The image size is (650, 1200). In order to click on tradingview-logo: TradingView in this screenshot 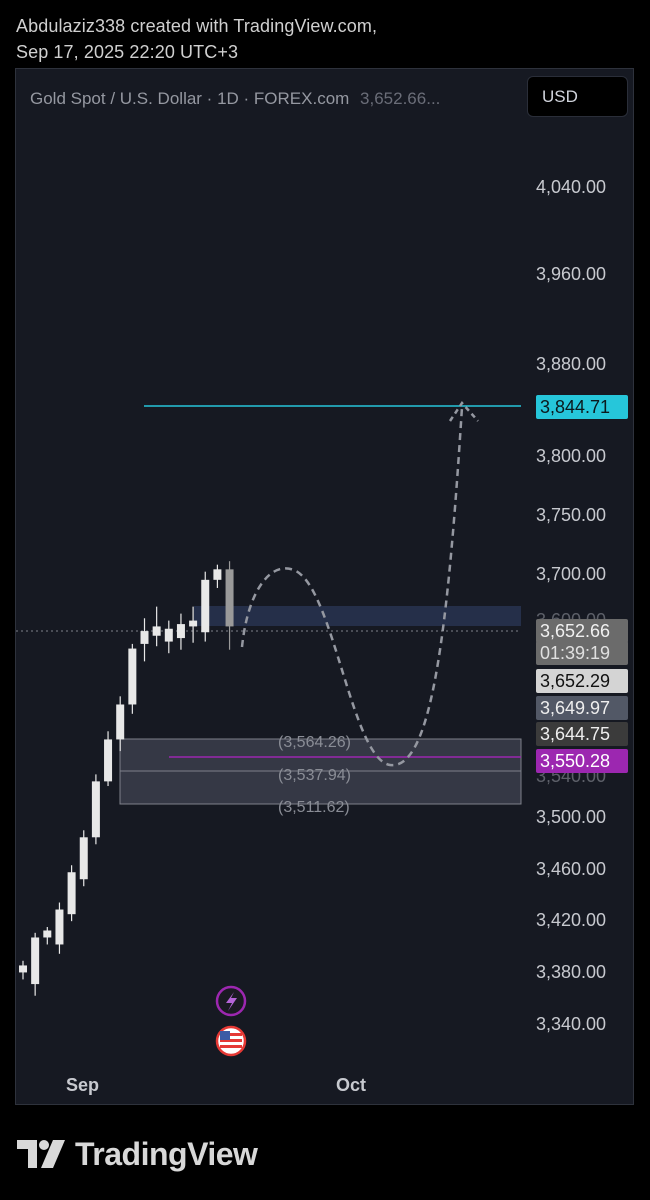, I will do `click(137, 1153)`.